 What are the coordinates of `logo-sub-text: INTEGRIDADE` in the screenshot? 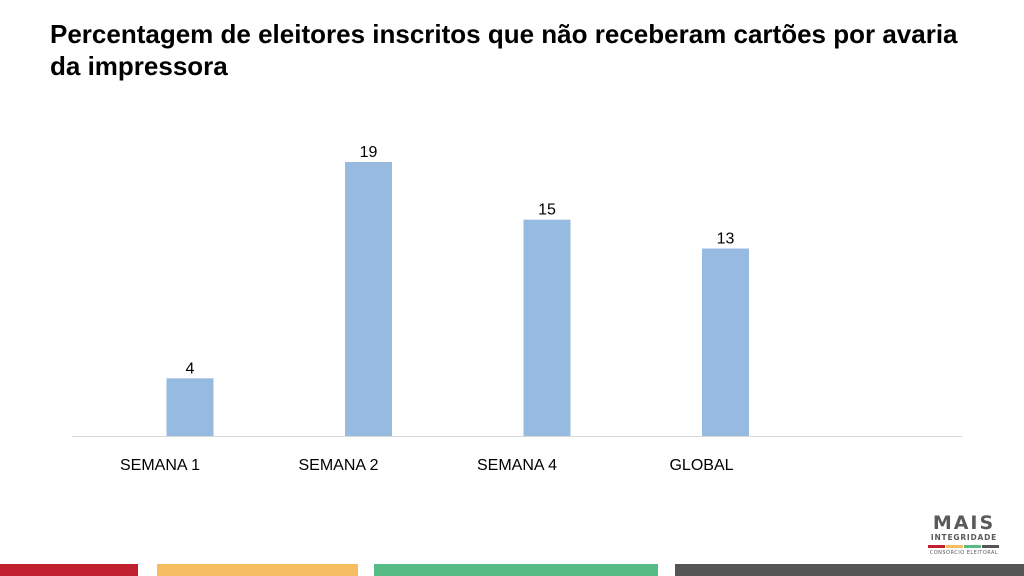 It's located at (964, 537).